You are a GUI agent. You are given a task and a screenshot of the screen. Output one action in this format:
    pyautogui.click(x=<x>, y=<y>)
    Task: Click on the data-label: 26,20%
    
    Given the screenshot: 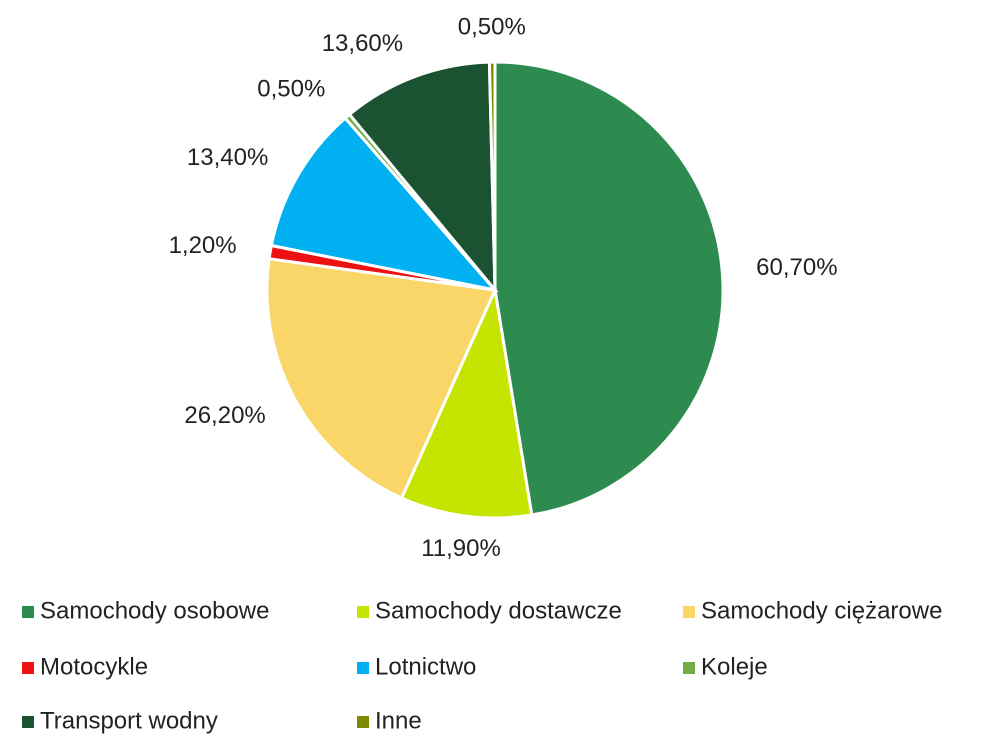 What is the action you would take?
    pyautogui.click(x=224, y=415)
    